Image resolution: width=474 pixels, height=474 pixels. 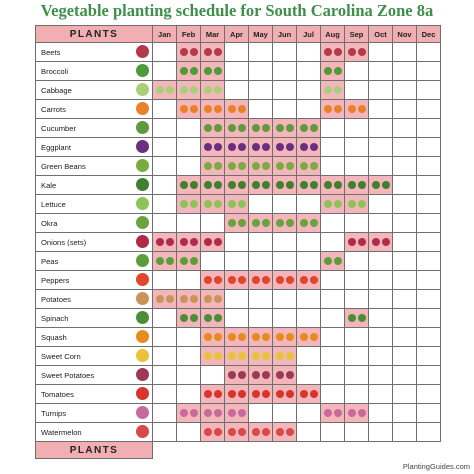 What do you see at coordinates (94, 185) in the screenshot?
I see `plant-cell: Kale` at bounding box center [94, 185].